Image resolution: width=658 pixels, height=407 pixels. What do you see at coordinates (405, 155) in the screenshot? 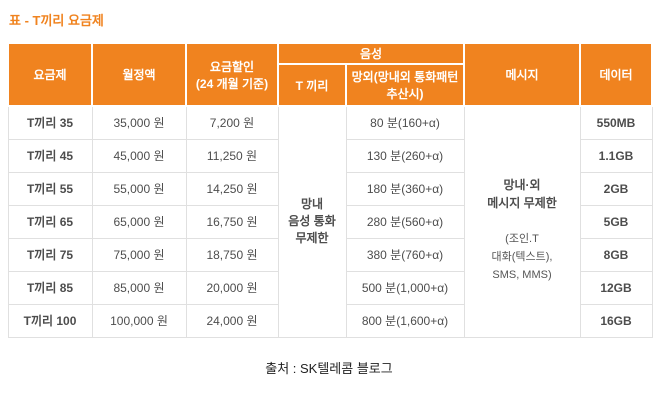
I see `offnet-minutes-cell: 130 분(260+α)` at bounding box center [405, 155].